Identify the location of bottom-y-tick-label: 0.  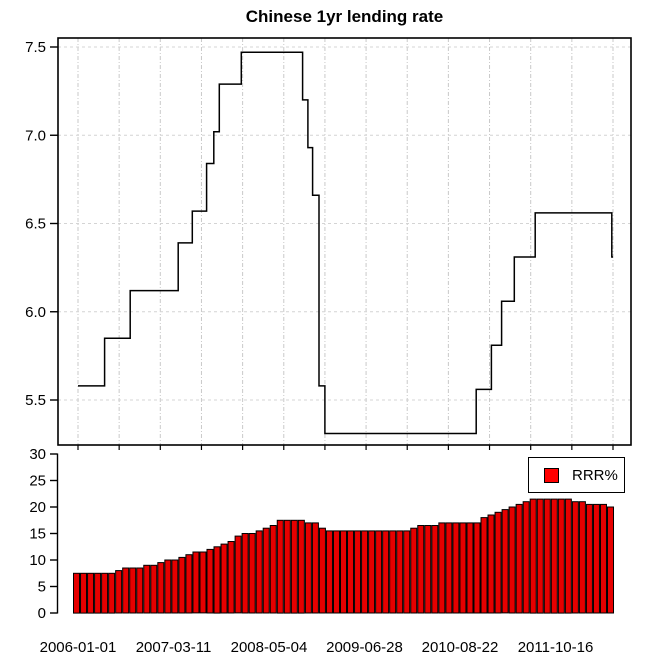
(42, 613).